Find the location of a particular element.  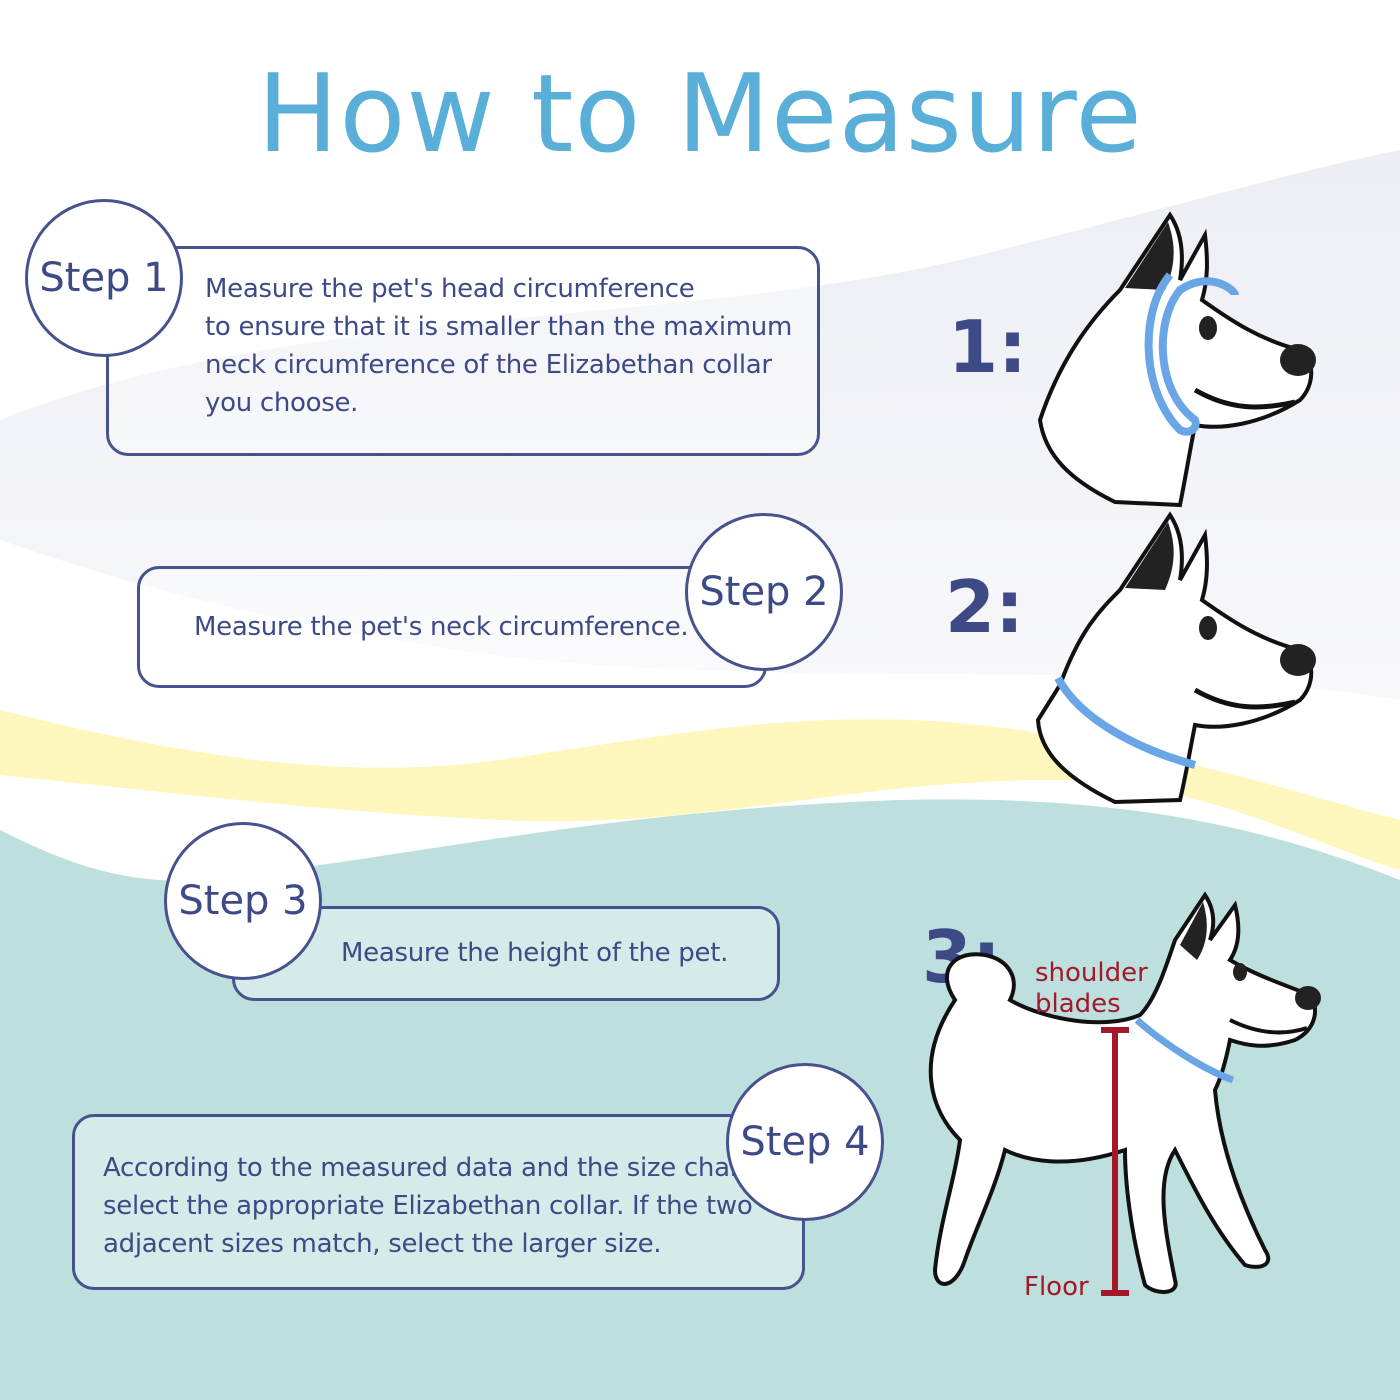

dog-neck-collar-icon is located at coordinates (1175, 658).